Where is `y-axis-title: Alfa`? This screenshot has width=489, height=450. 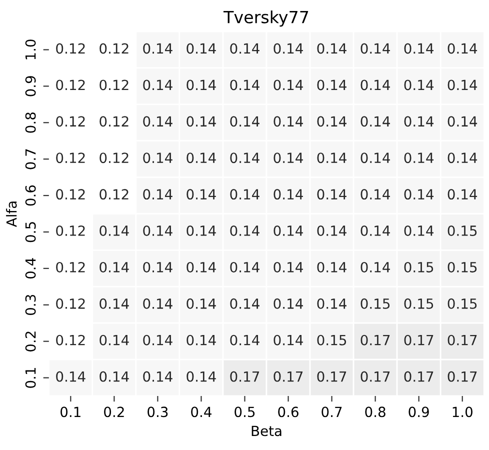
y-axis-title: Alfa is located at coordinates (11, 215).